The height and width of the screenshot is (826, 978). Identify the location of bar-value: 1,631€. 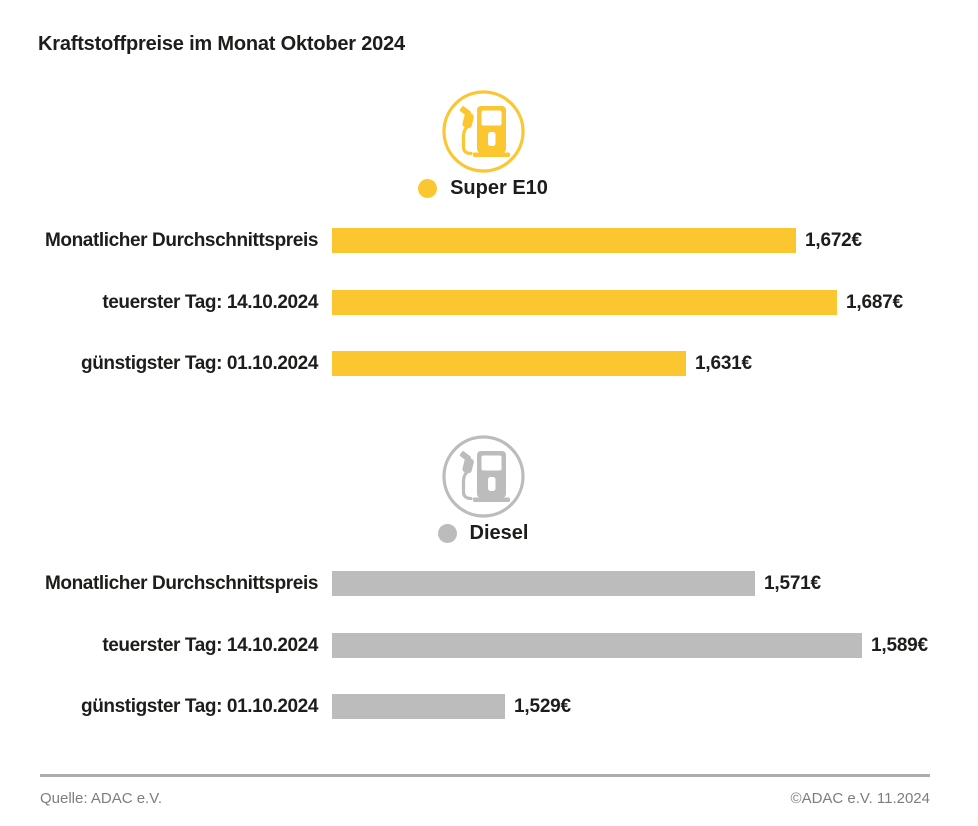
(723, 363).